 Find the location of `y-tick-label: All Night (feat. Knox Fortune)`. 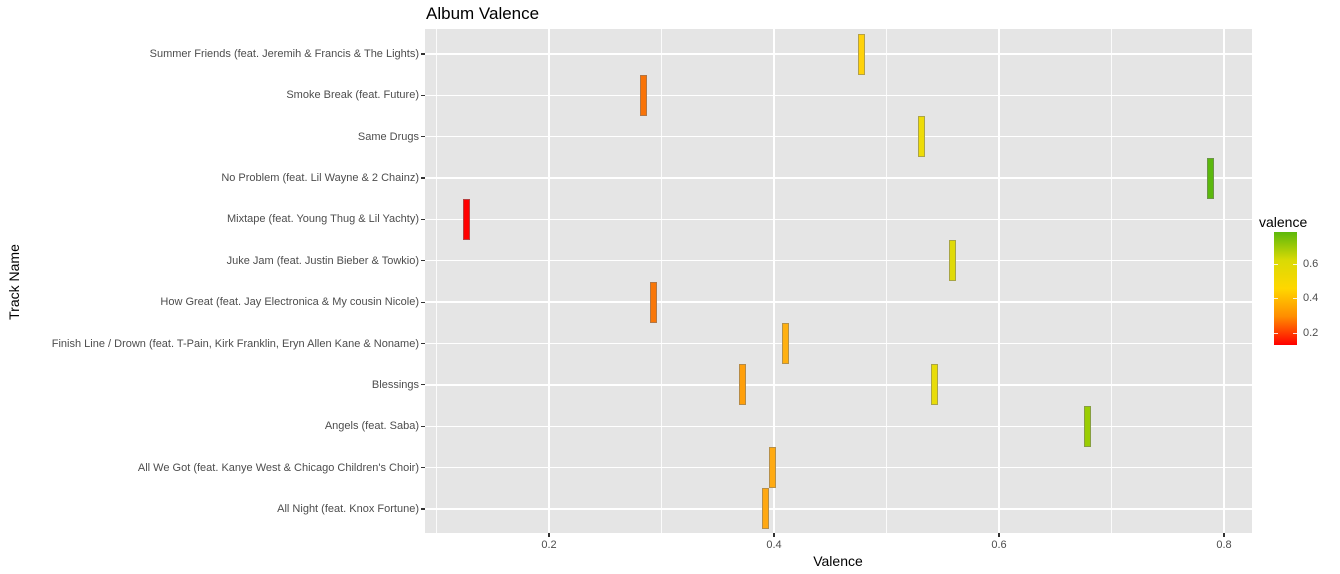

y-tick-label: All Night (feat. Knox Fortune) is located at coordinates (348, 508).